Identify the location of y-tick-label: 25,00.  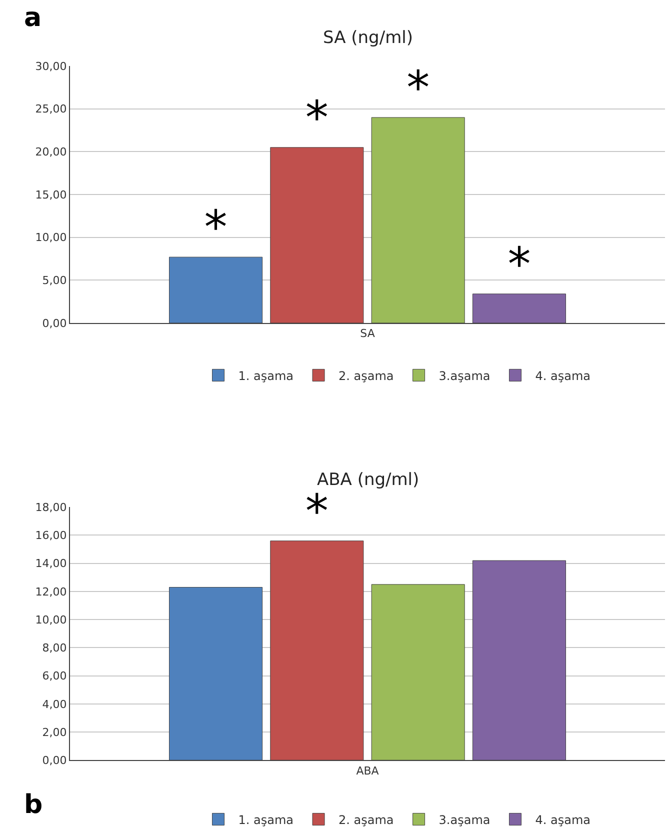
(51, 109).